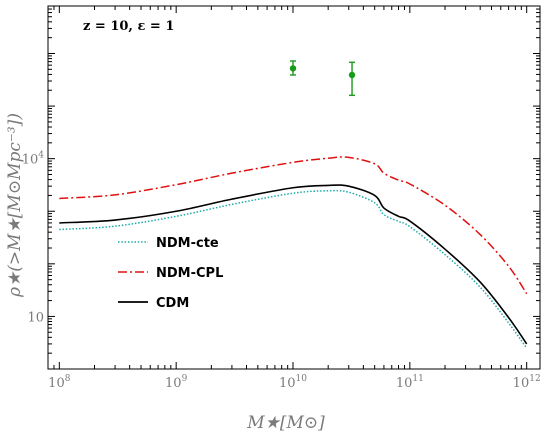  I want to click on legend: NDM-cte NDM-CPL CDM, so click(170, 273).